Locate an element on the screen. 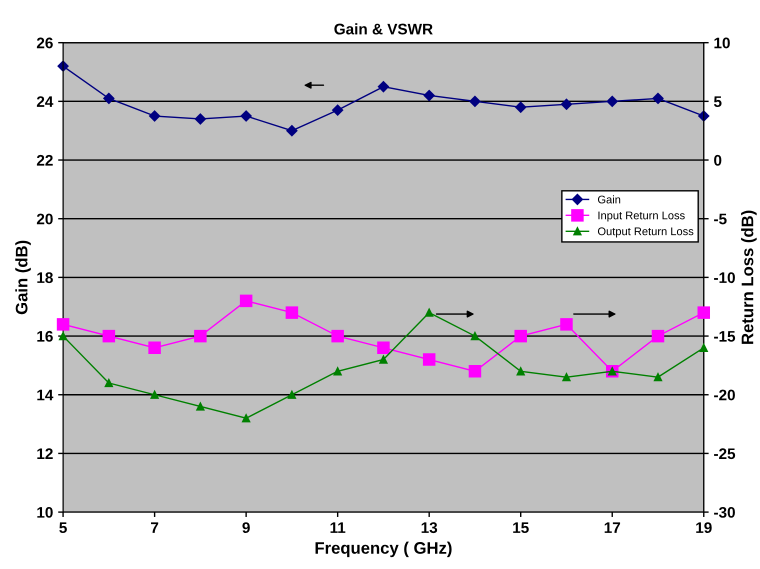 This screenshot has width=760, height=569. x-tick-label: 13 is located at coordinates (430, 528).